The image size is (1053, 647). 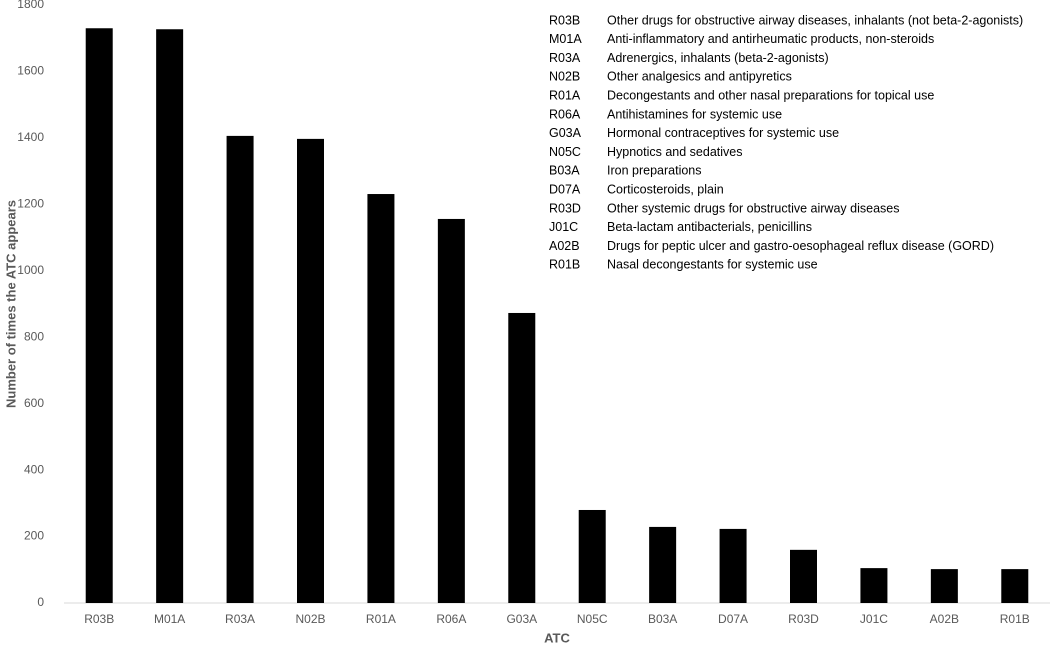 What do you see at coordinates (34, 469) in the screenshot?
I see `y-tick-label: 400` at bounding box center [34, 469].